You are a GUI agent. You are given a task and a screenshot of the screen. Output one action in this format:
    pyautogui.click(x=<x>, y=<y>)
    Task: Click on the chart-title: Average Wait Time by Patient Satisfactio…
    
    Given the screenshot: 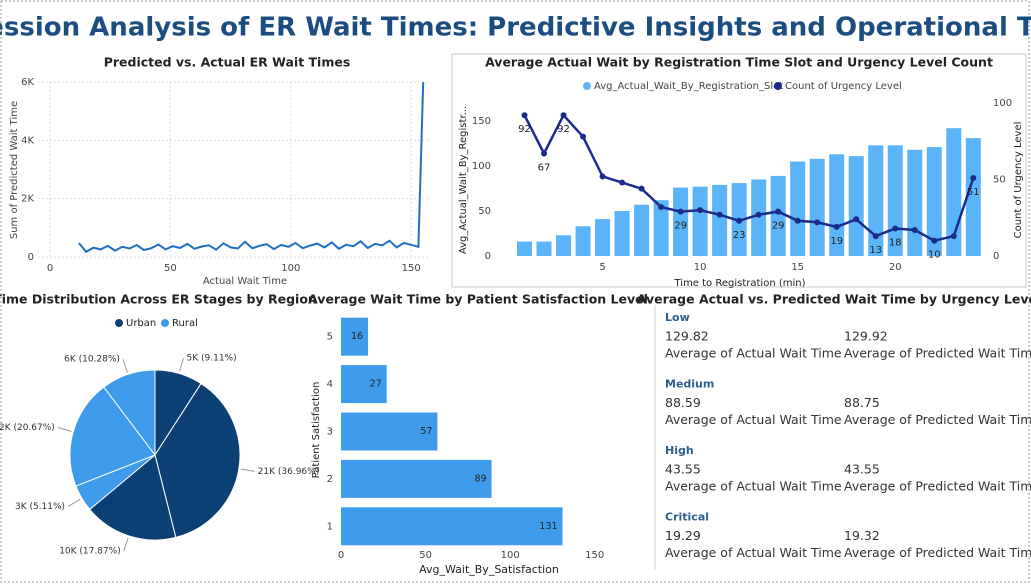 What is the action you would take?
    pyautogui.click(x=478, y=299)
    